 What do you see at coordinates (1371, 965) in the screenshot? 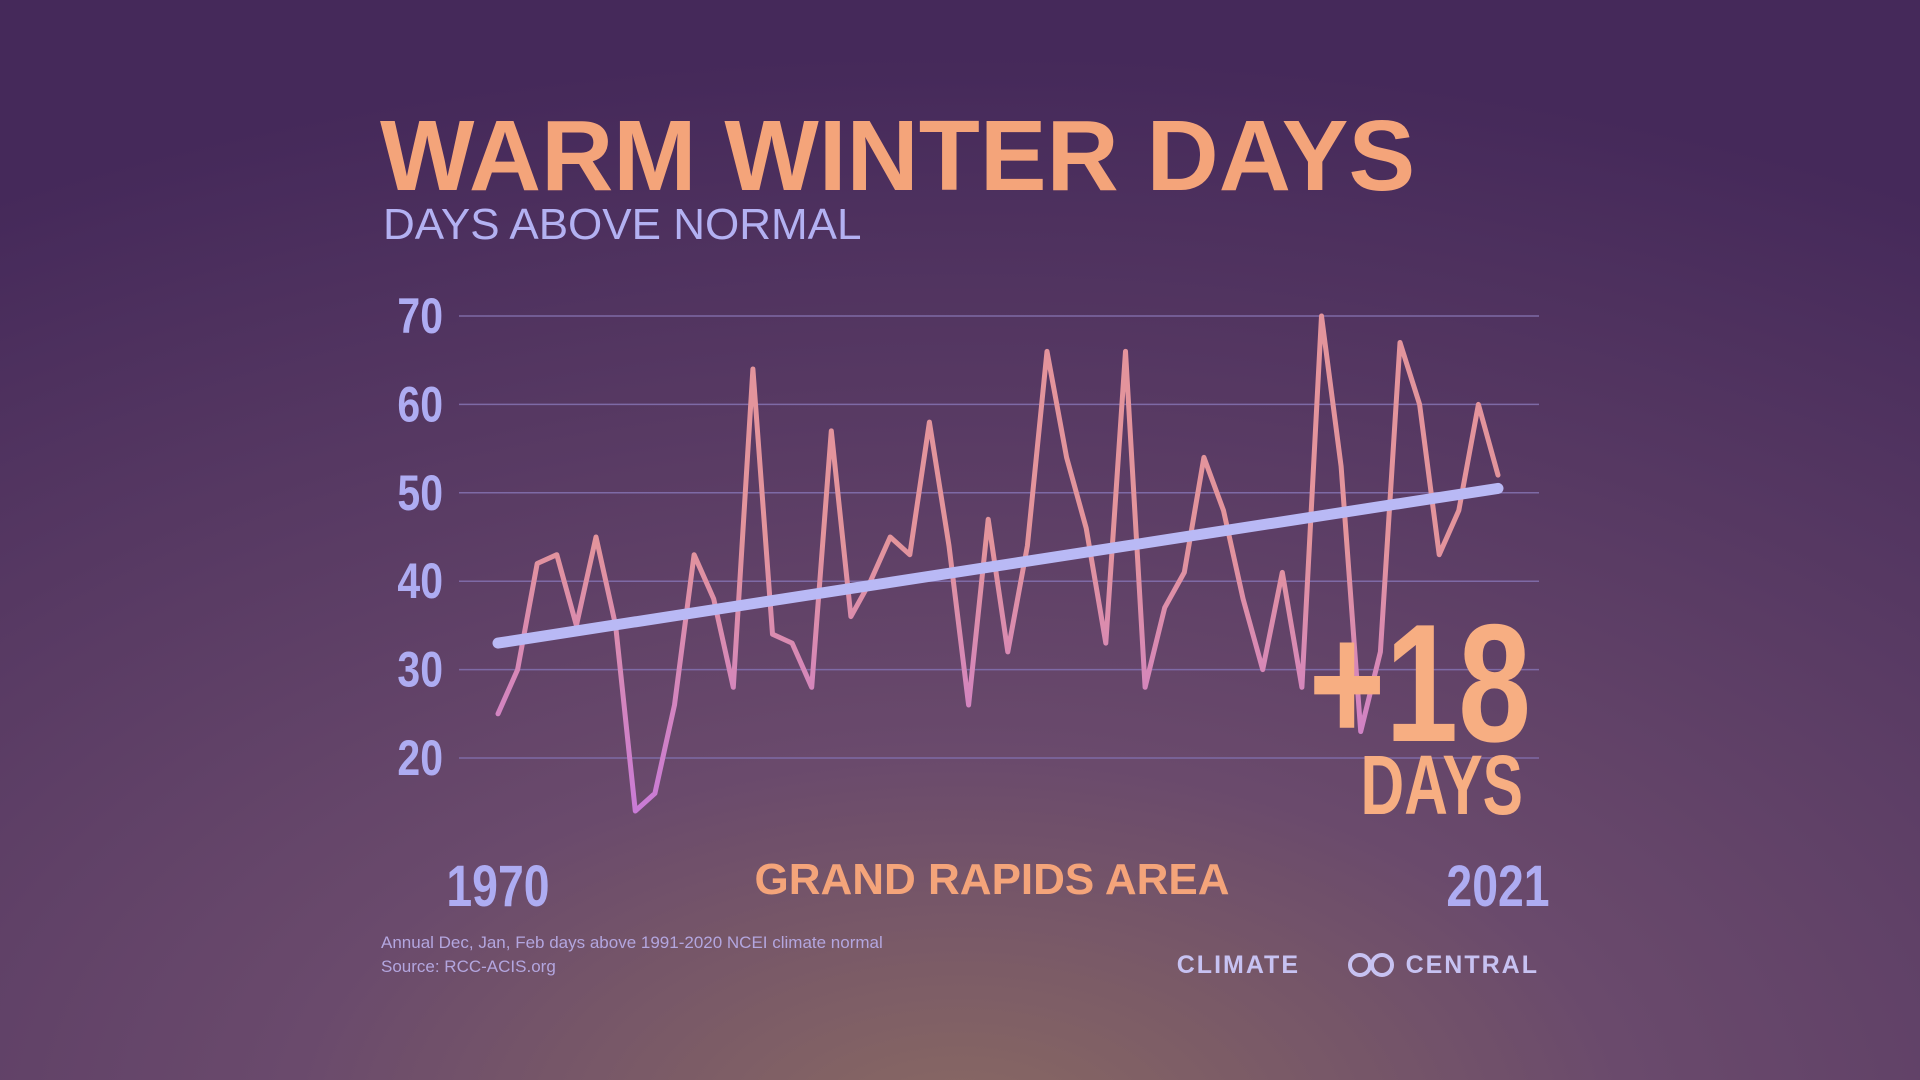
I see `logo-icon` at bounding box center [1371, 965].